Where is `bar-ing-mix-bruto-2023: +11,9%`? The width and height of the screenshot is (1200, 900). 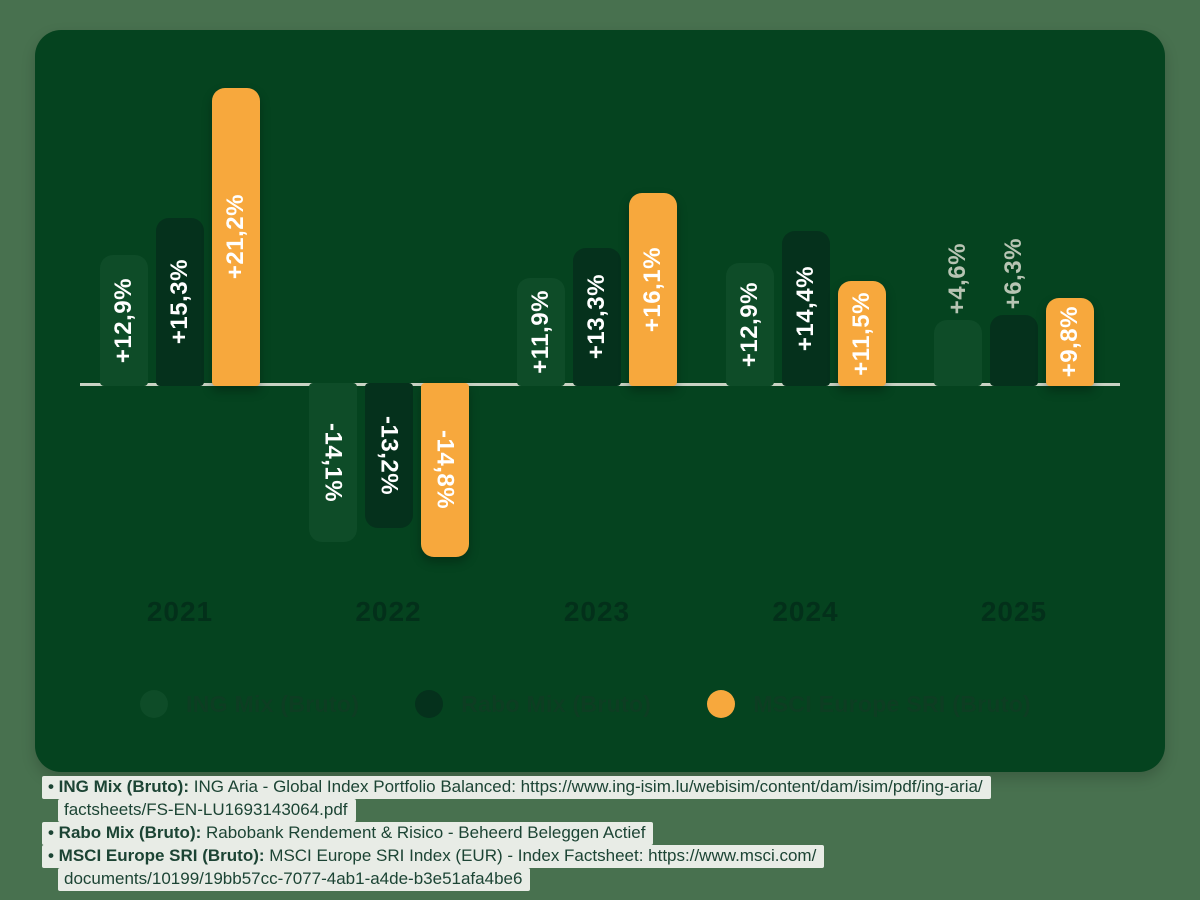
bar-ing-mix-bruto-2023: +11,9% is located at coordinates (541, 332).